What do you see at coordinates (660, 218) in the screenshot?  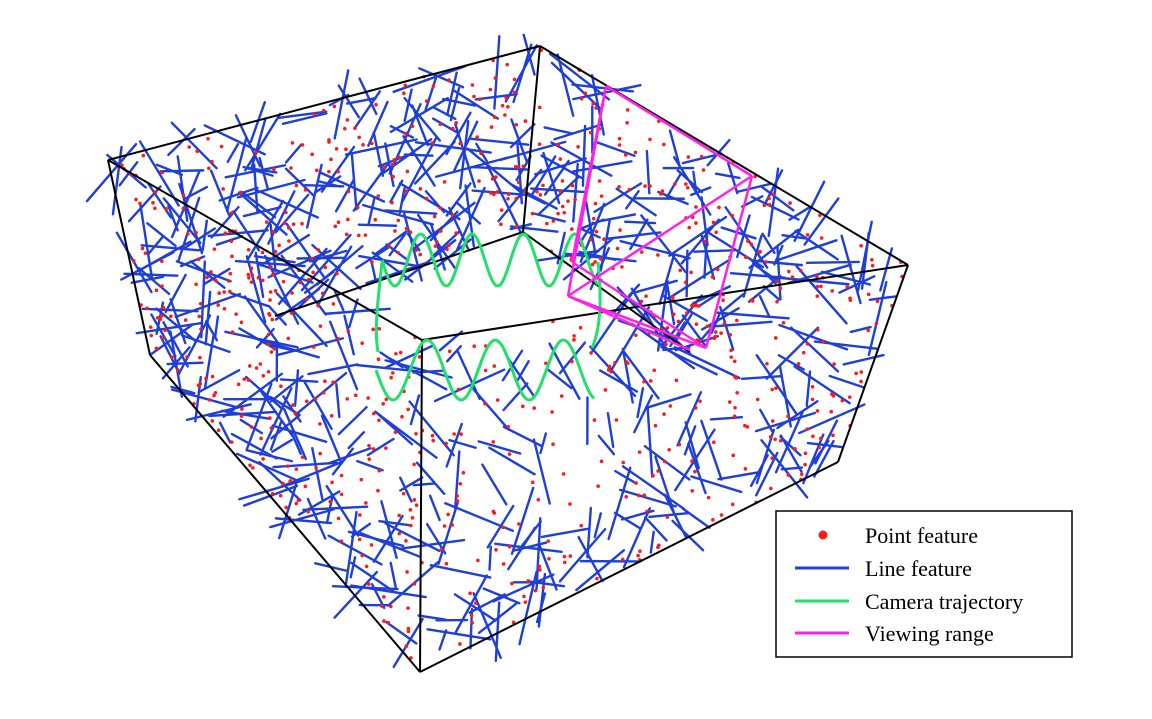 I see `viewing-range` at bounding box center [660, 218].